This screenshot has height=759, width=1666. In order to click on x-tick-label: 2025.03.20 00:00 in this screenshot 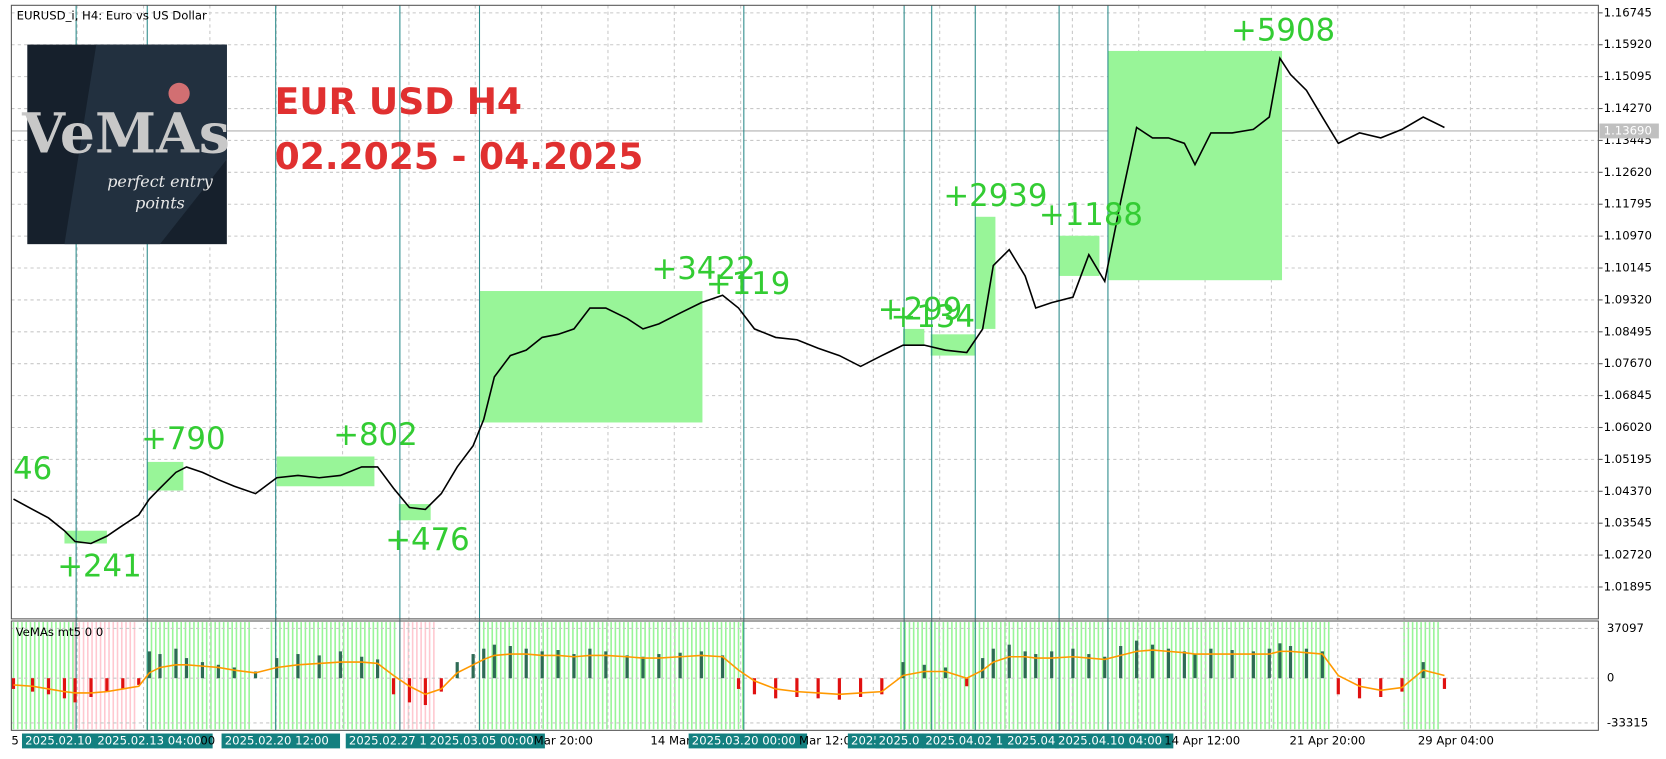, I will do `click(744, 740)`.